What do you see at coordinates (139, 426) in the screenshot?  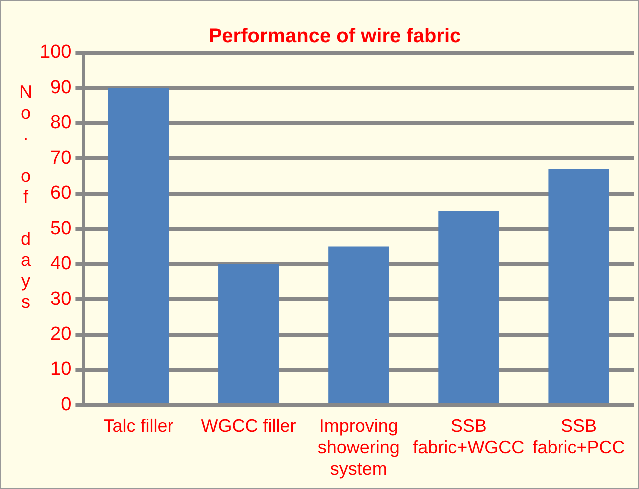 I see `x-tick-label: Talc filler` at bounding box center [139, 426].